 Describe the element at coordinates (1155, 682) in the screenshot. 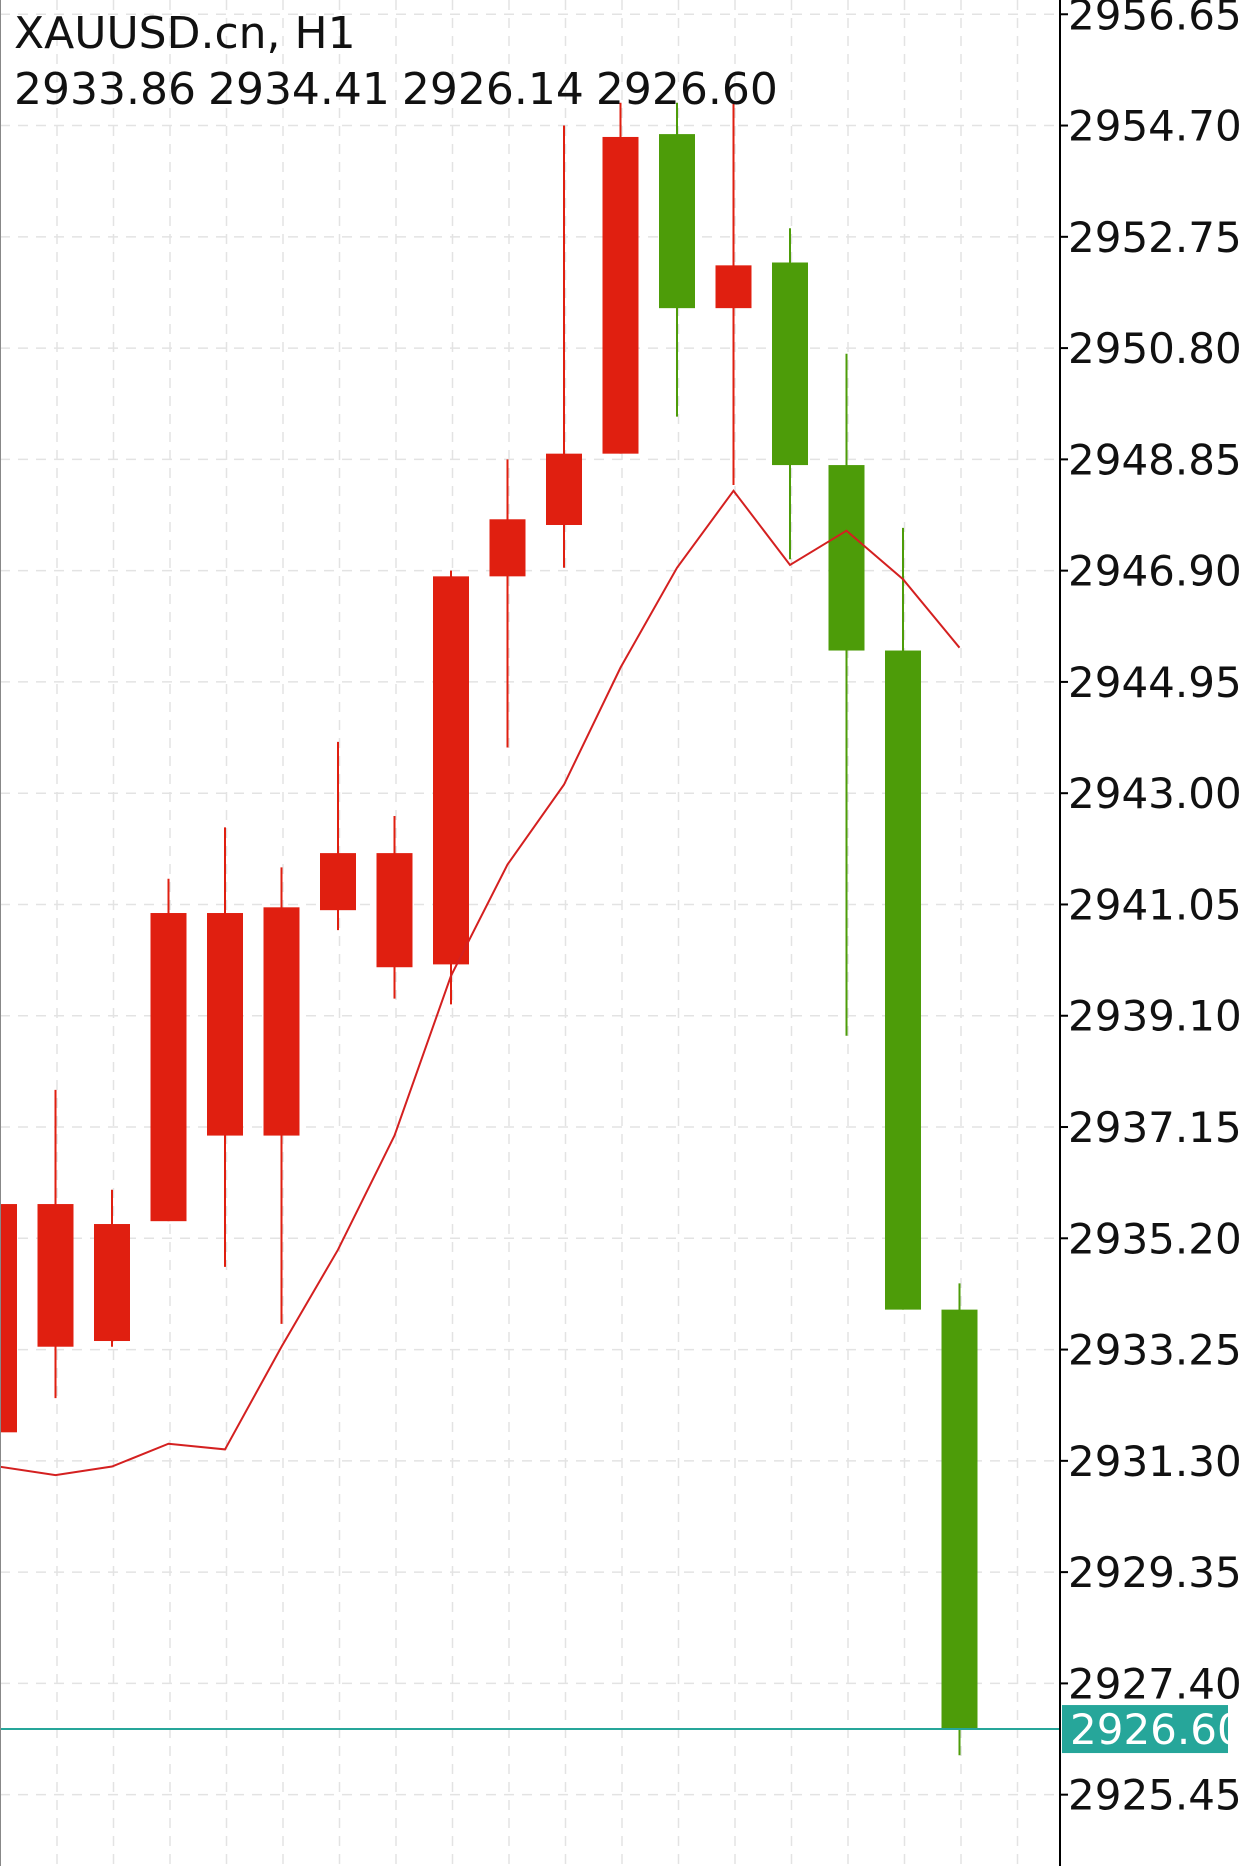

I see `y-tick-label: 2944.95` at that location.